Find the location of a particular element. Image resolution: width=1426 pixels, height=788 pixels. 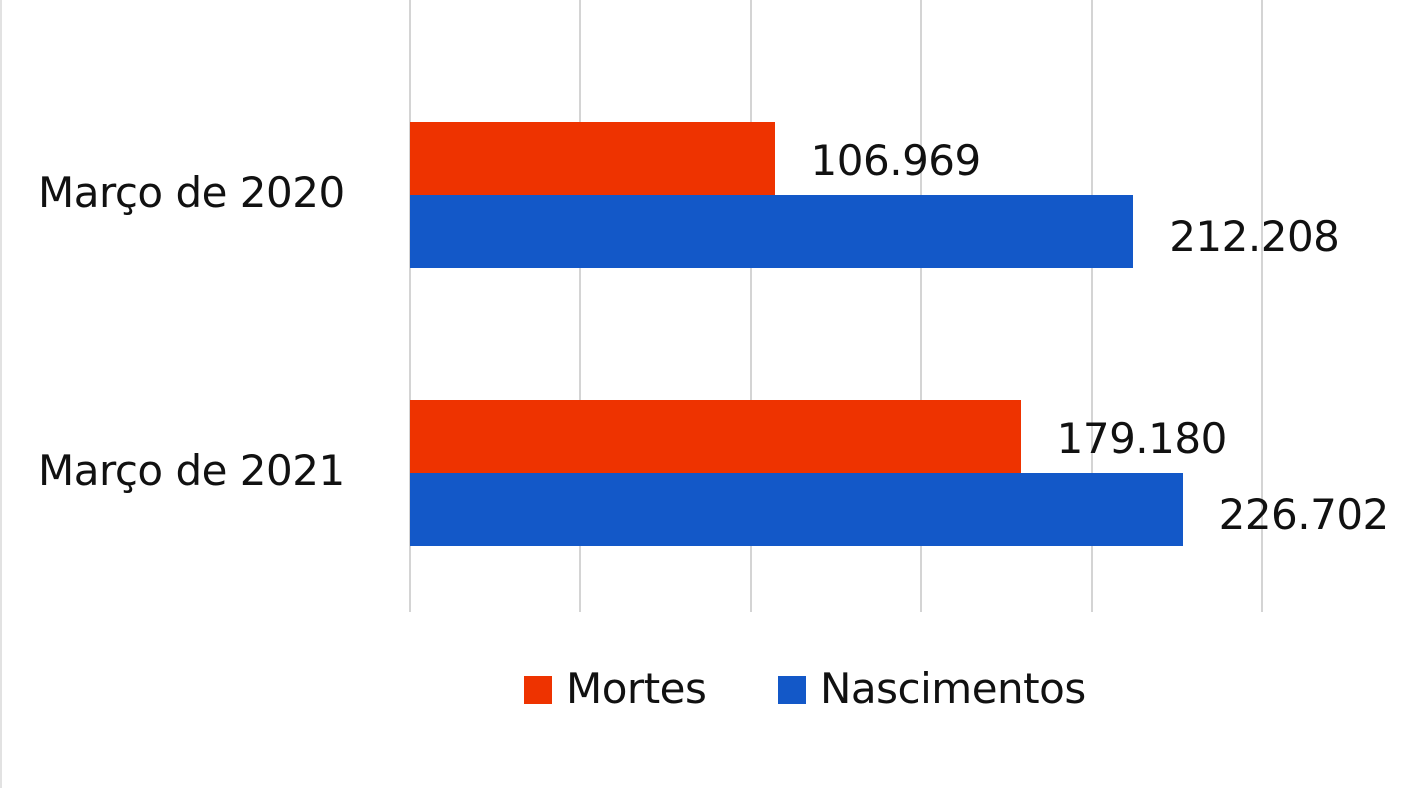

category-label: Março de 2020 is located at coordinates (191, 192).